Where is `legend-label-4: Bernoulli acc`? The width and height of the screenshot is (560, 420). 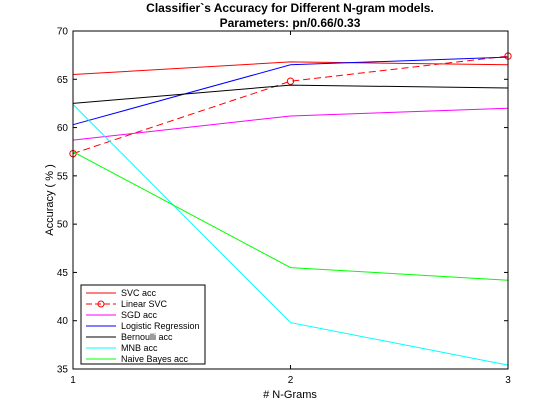
legend-label-4: Bernoulli acc is located at coordinates (147, 337).